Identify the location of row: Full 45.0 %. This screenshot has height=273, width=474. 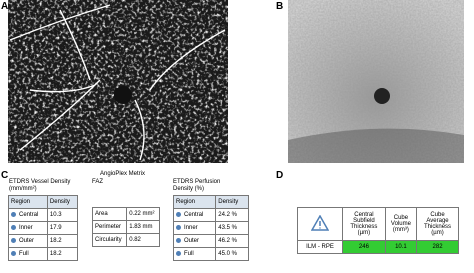
(210, 254).